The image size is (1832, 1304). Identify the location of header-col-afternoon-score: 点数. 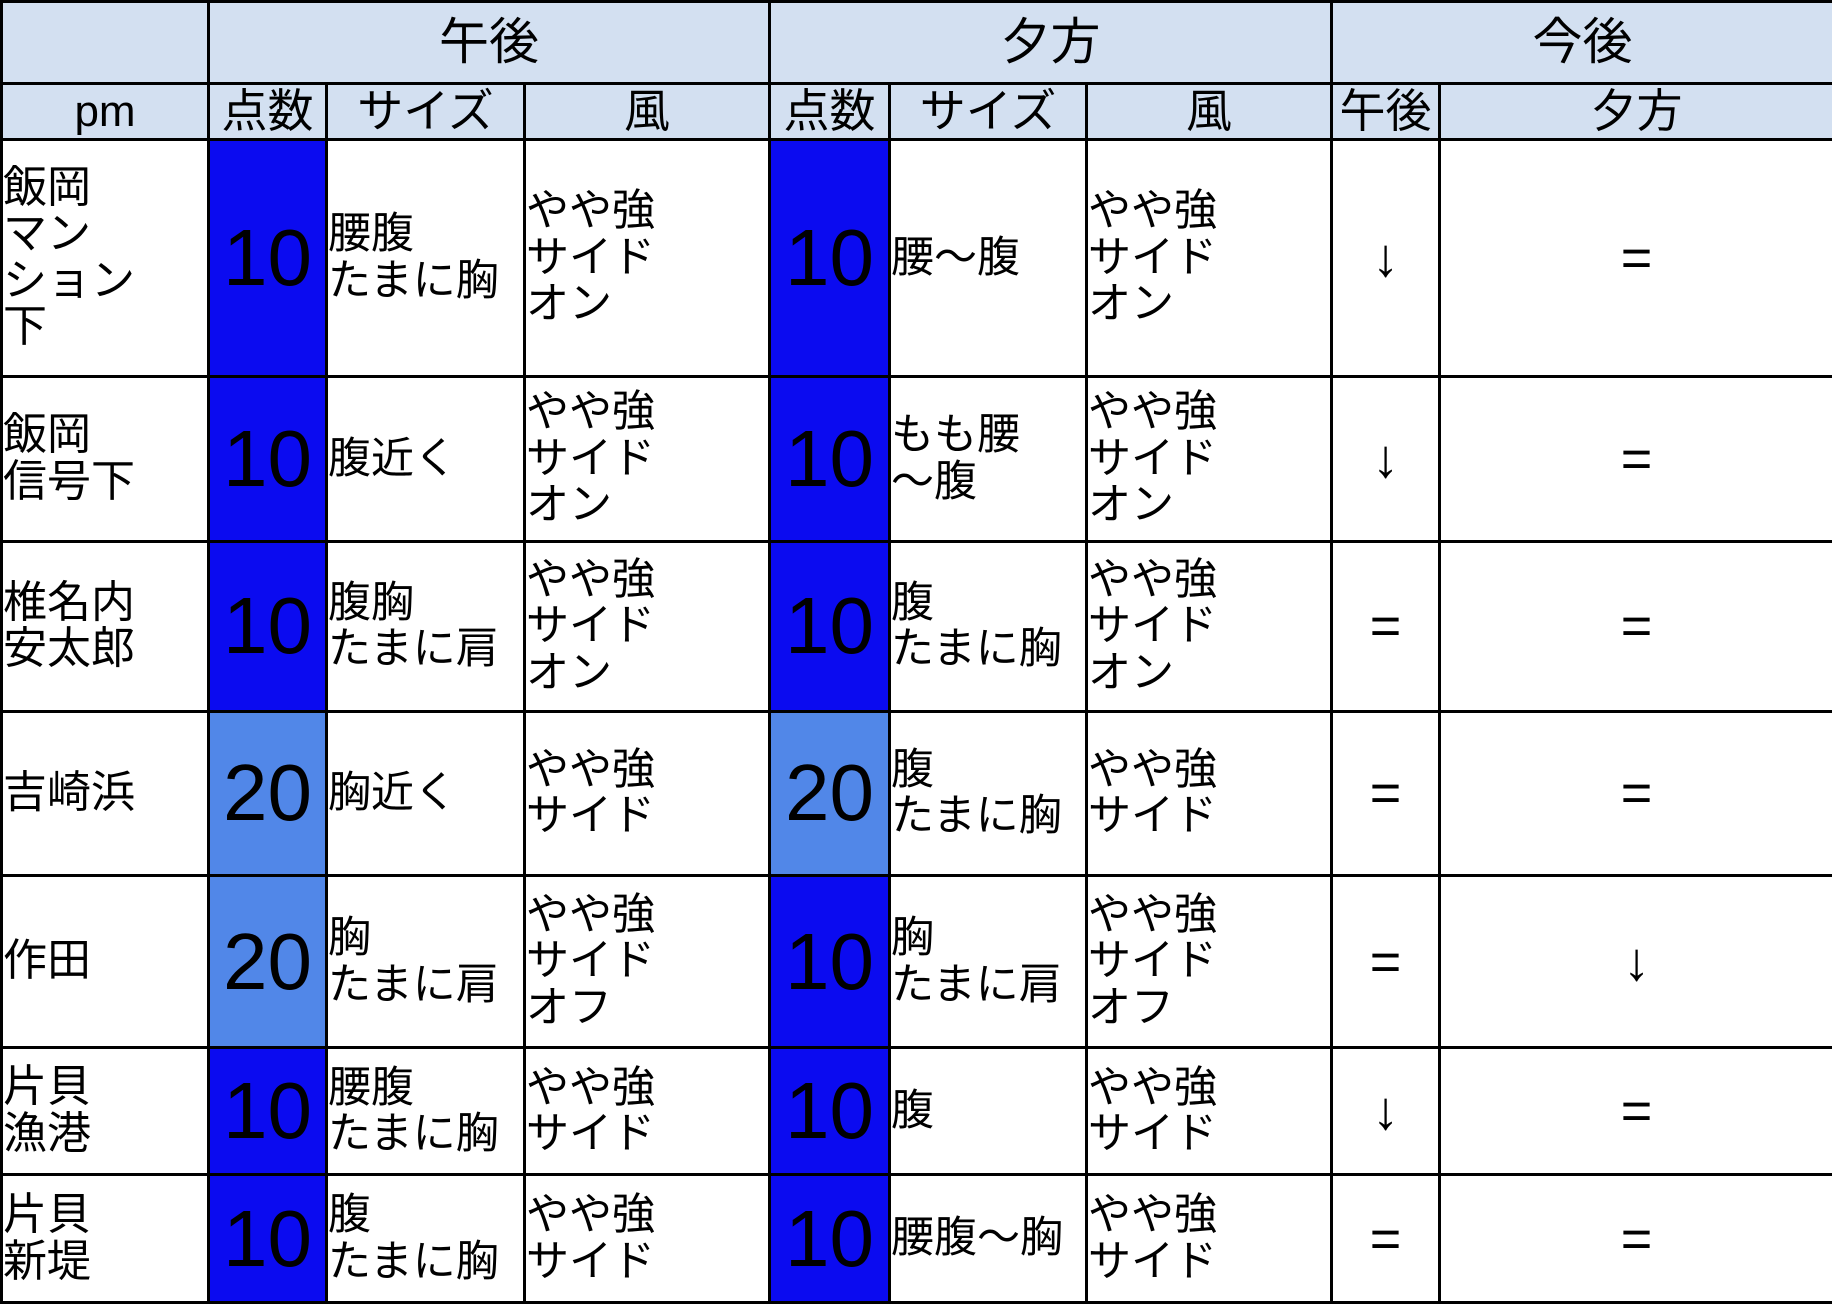
(267, 111).